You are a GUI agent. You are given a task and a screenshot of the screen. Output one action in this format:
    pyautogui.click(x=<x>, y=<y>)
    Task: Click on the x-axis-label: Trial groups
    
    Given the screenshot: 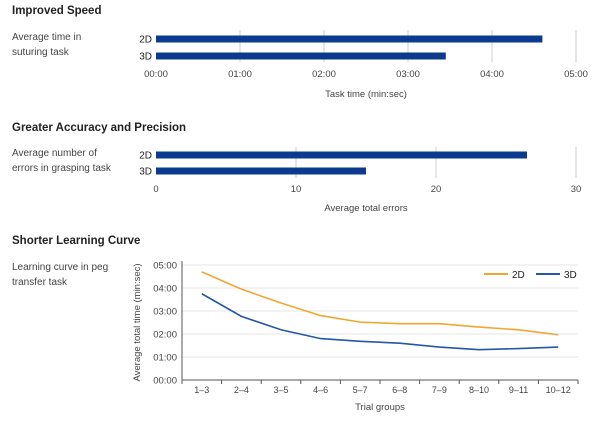 What is the action you would take?
    pyautogui.click(x=380, y=407)
    